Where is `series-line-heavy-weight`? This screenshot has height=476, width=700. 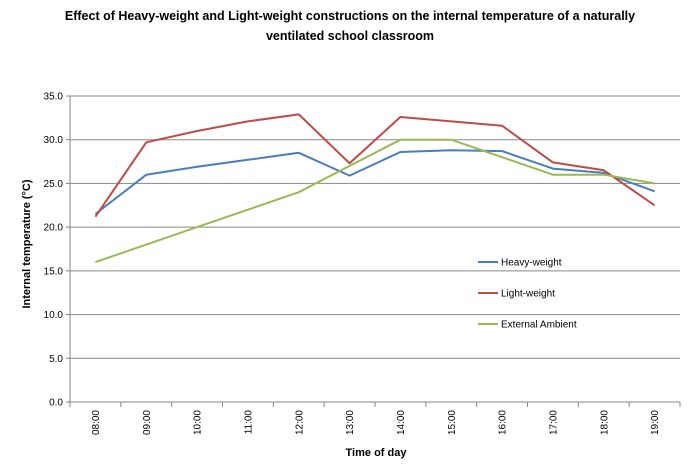 series-line-heavy-weight is located at coordinates (374, 182).